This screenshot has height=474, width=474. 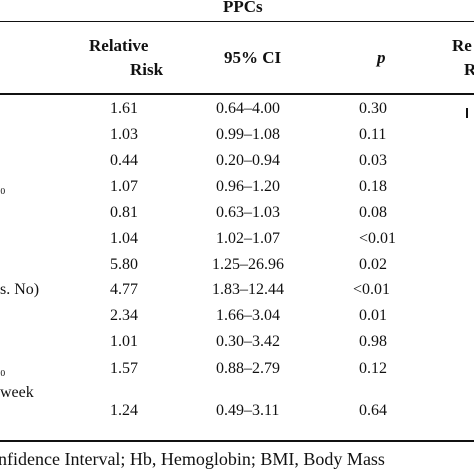 What do you see at coordinates (243, 8) in the screenshot?
I see `group-header-ppcs: PPCs` at bounding box center [243, 8].